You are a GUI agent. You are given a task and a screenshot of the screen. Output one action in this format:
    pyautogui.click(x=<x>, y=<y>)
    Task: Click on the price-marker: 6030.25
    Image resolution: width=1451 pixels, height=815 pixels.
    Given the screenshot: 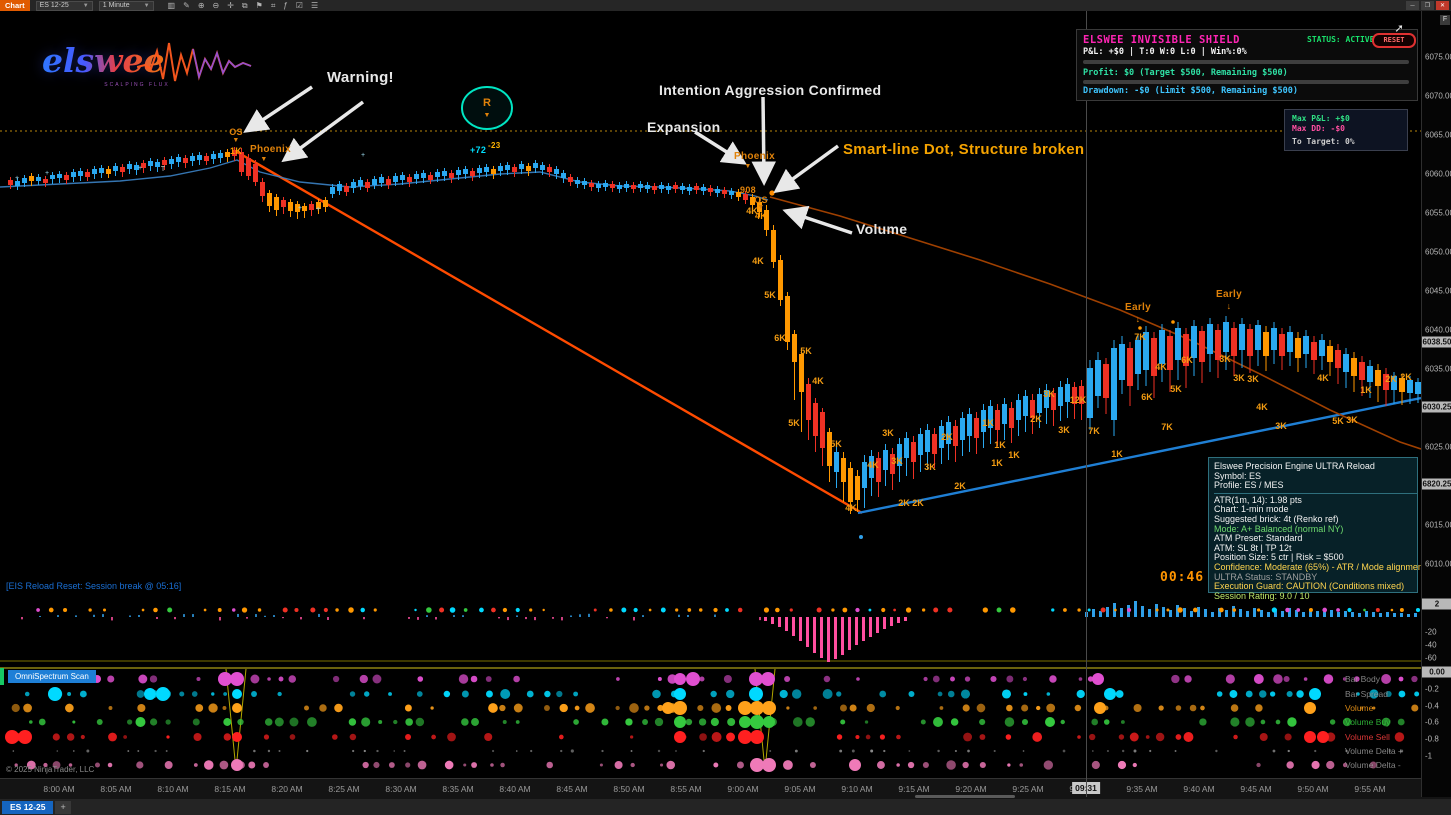 What is the action you would take?
    pyautogui.click(x=1436, y=407)
    